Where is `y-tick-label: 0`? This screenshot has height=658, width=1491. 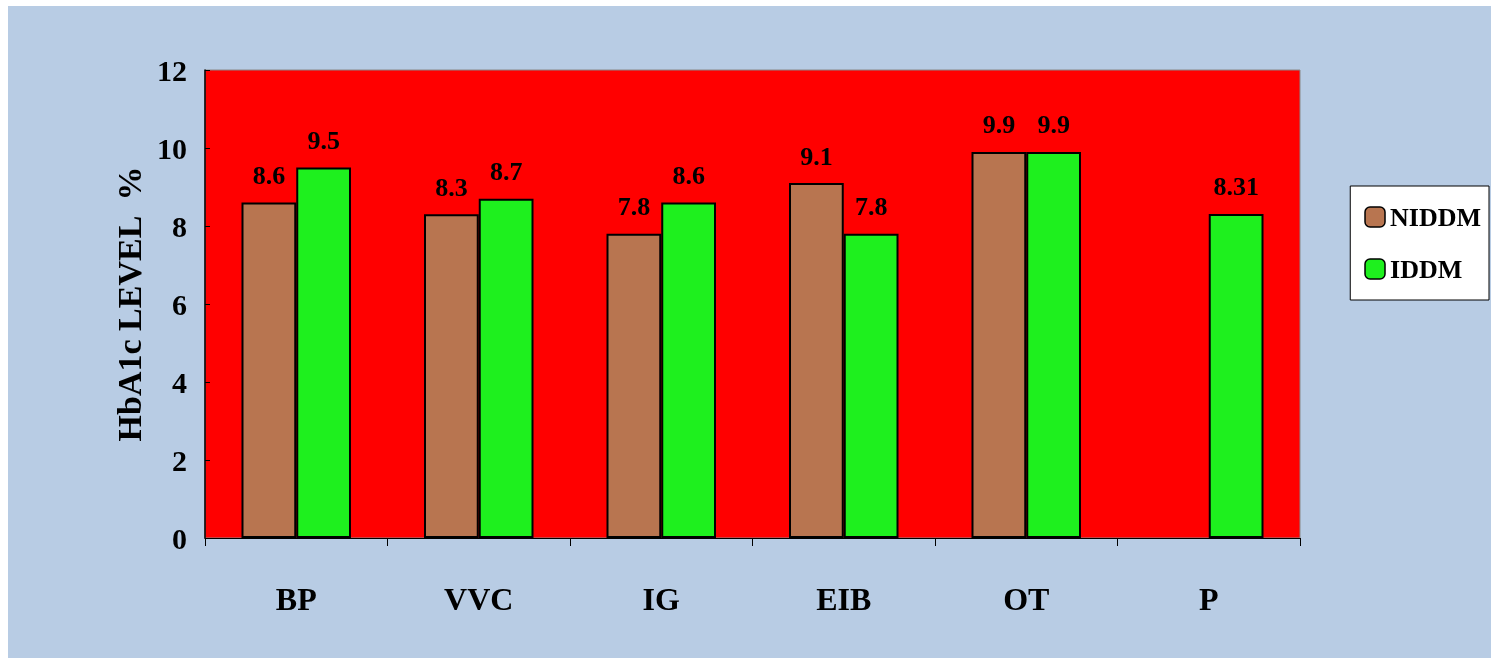 y-tick-label: 0 is located at coordinates (179, 538).